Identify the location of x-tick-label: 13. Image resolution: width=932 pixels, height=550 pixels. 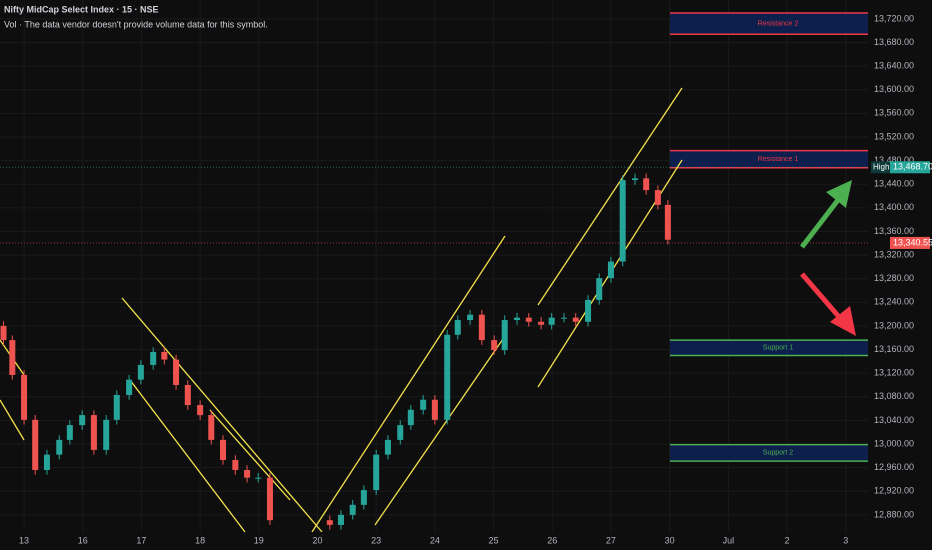
(24, 540).